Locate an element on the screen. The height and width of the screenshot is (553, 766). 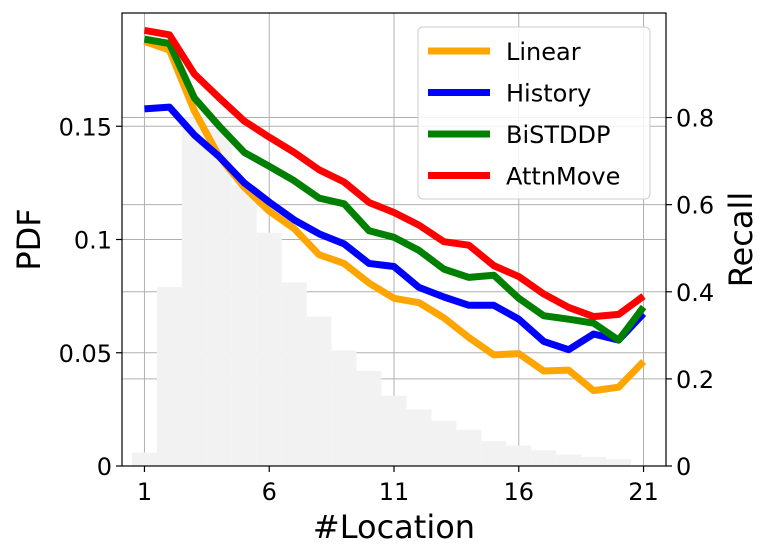
x-tick-label: 6 is located at coordinates (269, 492).